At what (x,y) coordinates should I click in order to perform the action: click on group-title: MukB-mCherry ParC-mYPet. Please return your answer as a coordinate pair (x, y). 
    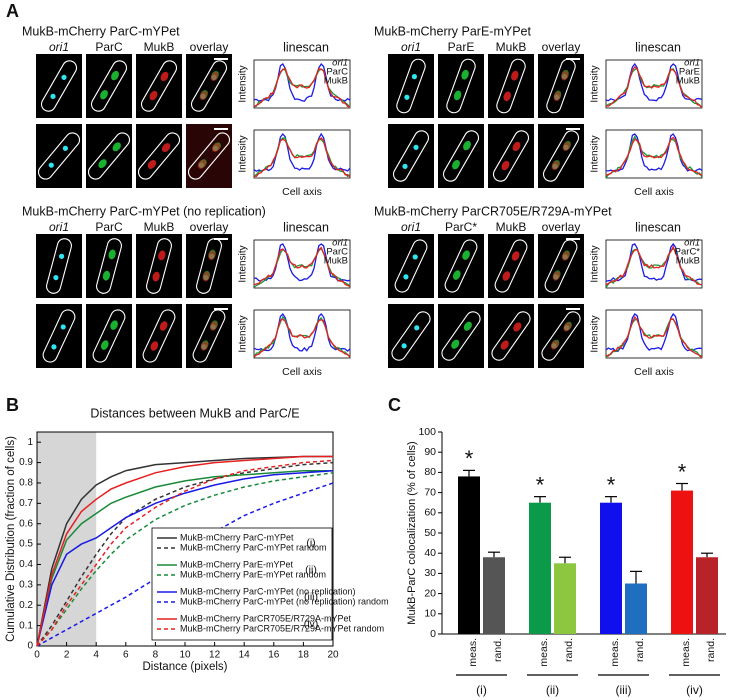
    Looking at the image, I should click on (101, 31).